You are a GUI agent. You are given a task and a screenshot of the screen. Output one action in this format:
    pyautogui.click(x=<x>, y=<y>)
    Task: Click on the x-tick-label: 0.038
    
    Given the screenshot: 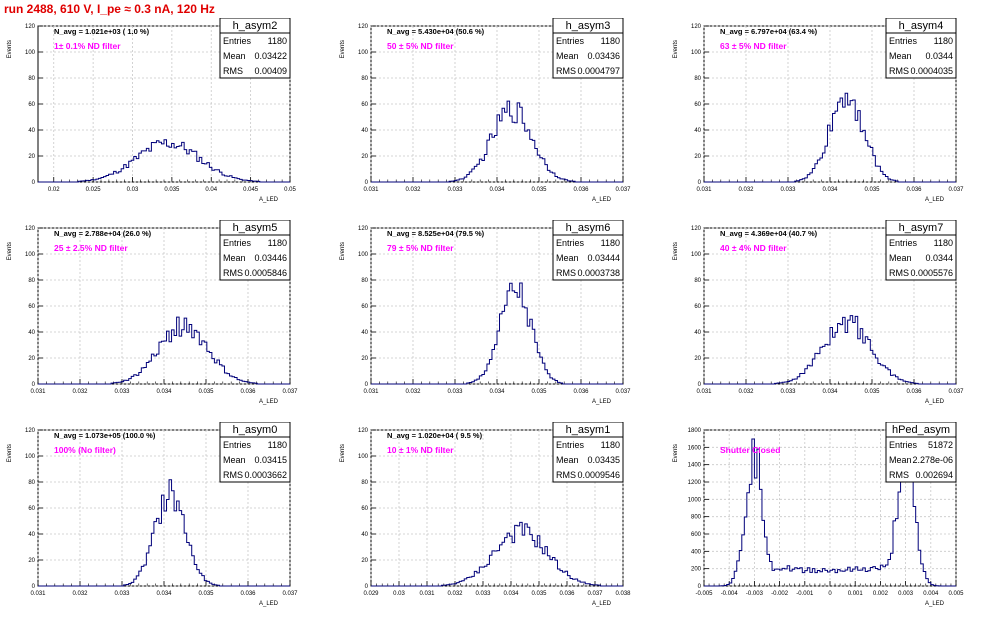 What is the action you would take?
    pyautogui.click(x=623, y=594)
    